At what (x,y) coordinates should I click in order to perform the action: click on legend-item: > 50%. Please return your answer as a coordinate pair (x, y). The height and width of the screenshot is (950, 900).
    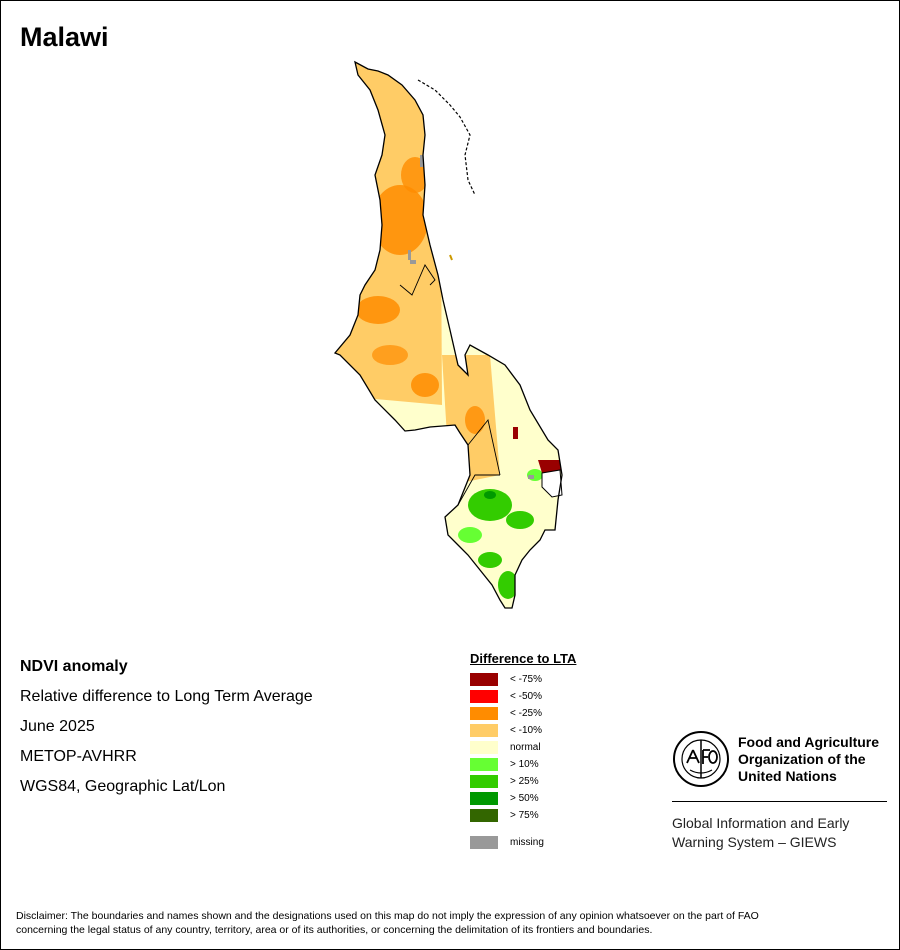
    Looking at the image, I should click on (523, 798).